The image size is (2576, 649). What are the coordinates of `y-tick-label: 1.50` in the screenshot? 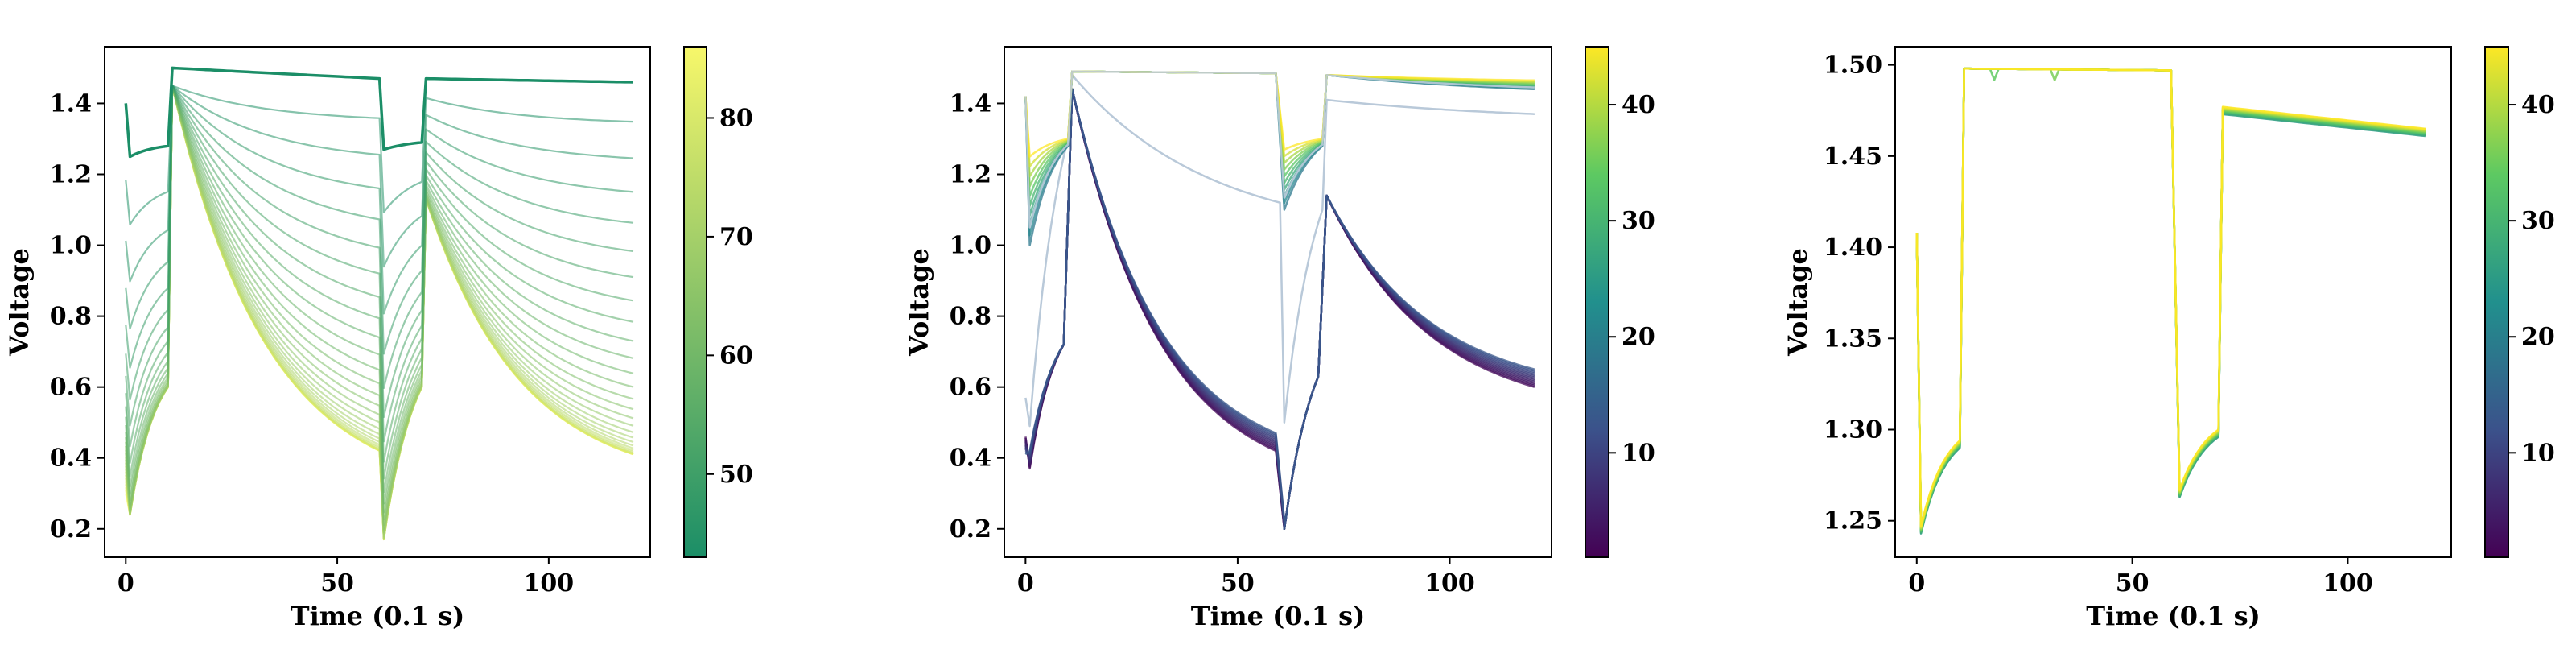 It's located at (1853, 66).